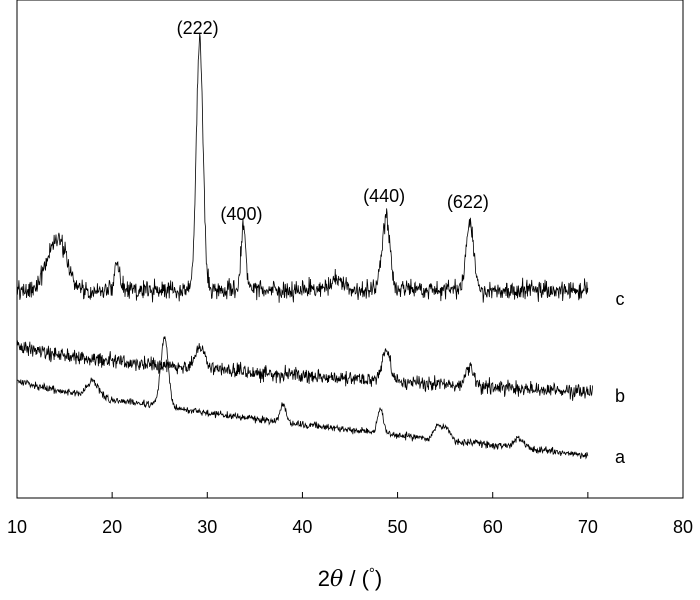 This screenshot has height=600, width=700. What do you see at coordinates (207, 527) in the screenshot?
I see `x-tick-label: 30` at bounding box center [207, 527].